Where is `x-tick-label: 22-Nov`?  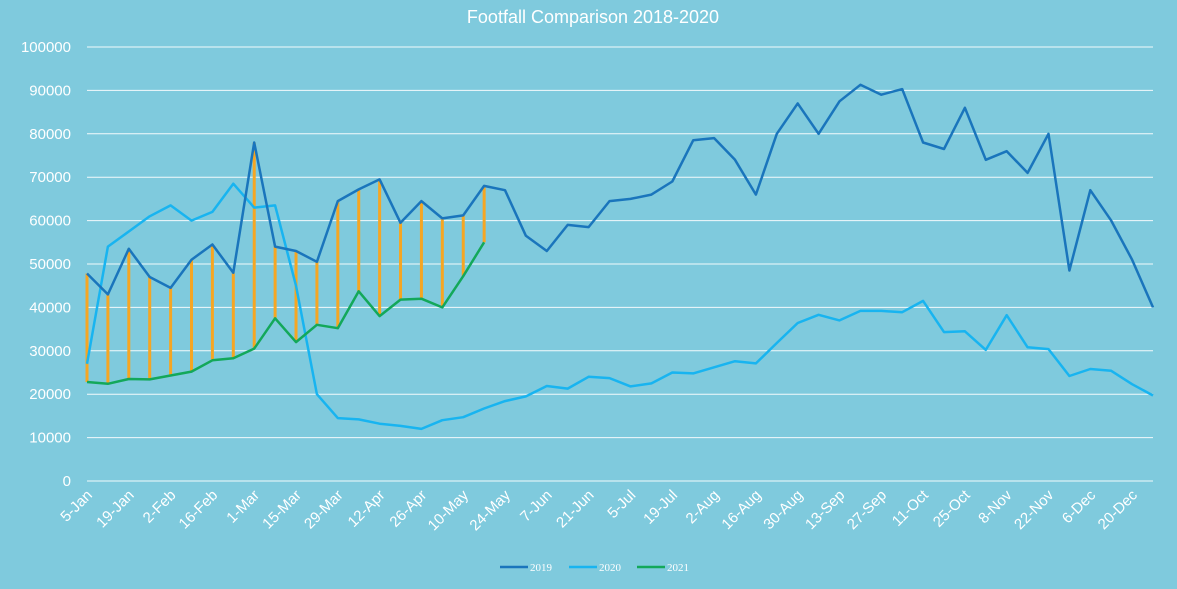
x-tick-label: 22-Nov is located at coordinates (1034, 509).